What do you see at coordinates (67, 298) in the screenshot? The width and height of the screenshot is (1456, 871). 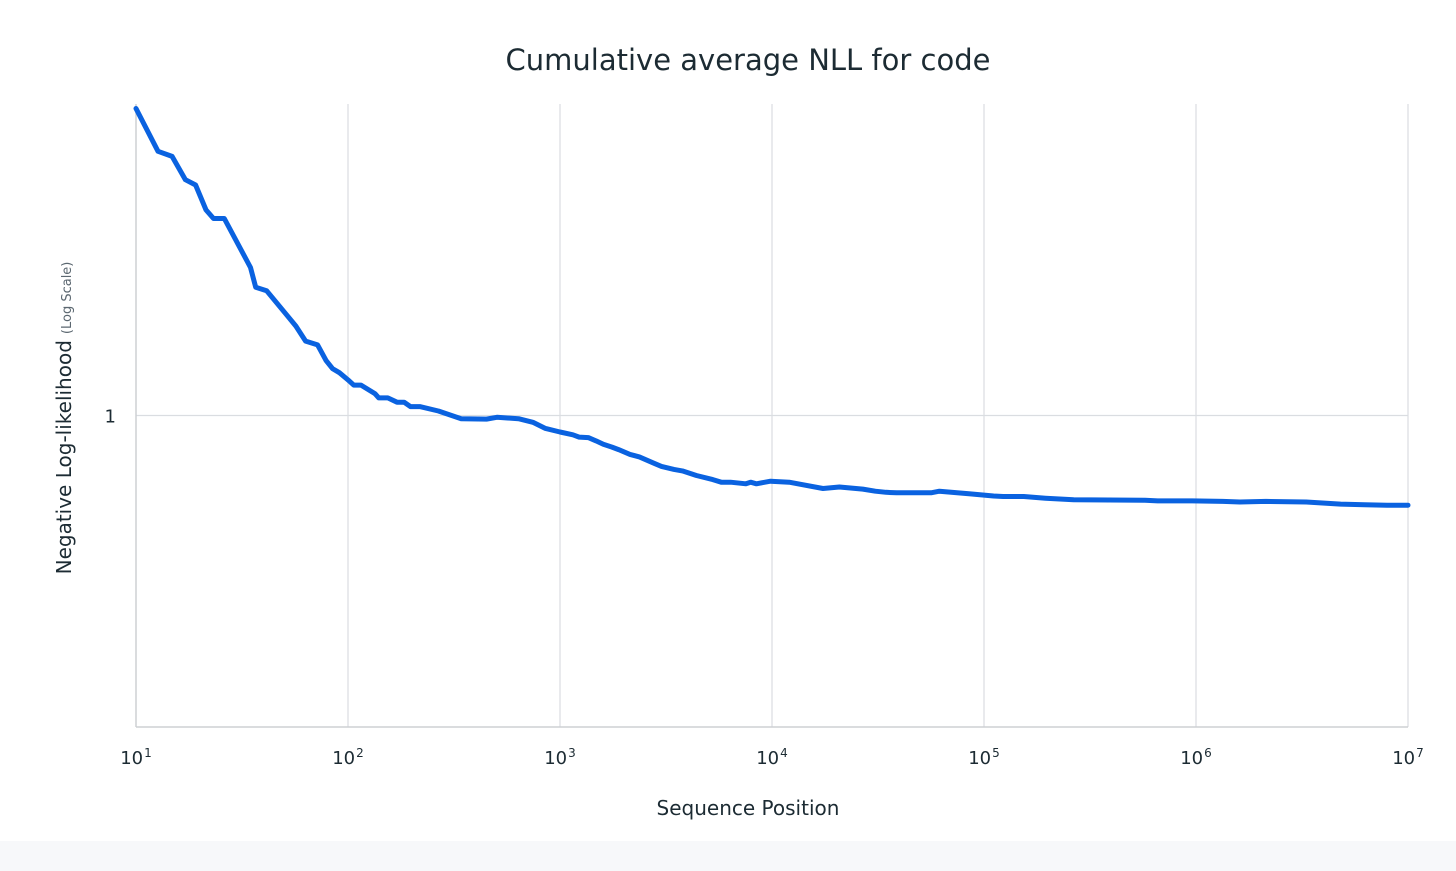 I see `y-axis-label-note: (Log Scale)` at bounding box center [67, 298].